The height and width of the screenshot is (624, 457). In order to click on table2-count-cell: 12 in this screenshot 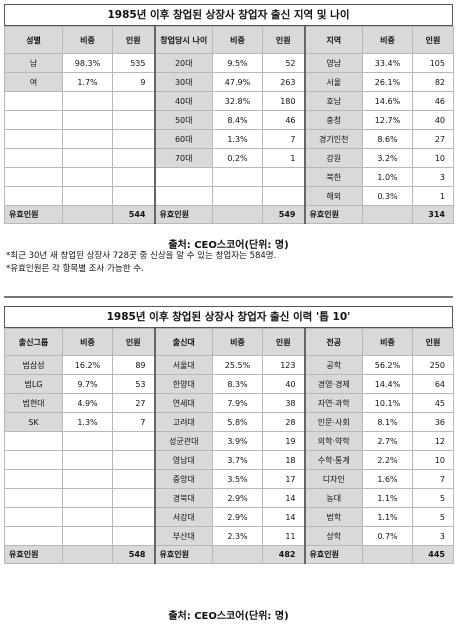, I will do `click(433, 441)`.